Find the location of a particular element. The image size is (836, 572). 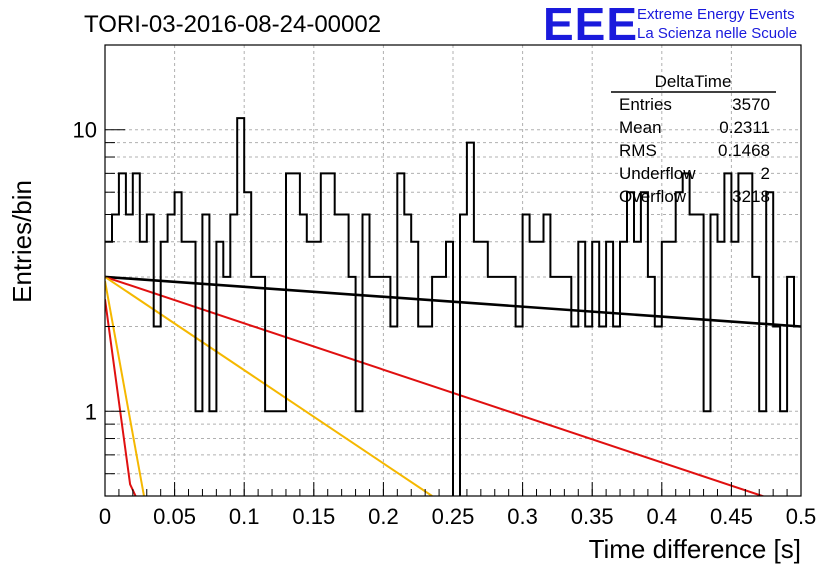

x-tick-label: 0.3 is located at coordinates (522, 516).